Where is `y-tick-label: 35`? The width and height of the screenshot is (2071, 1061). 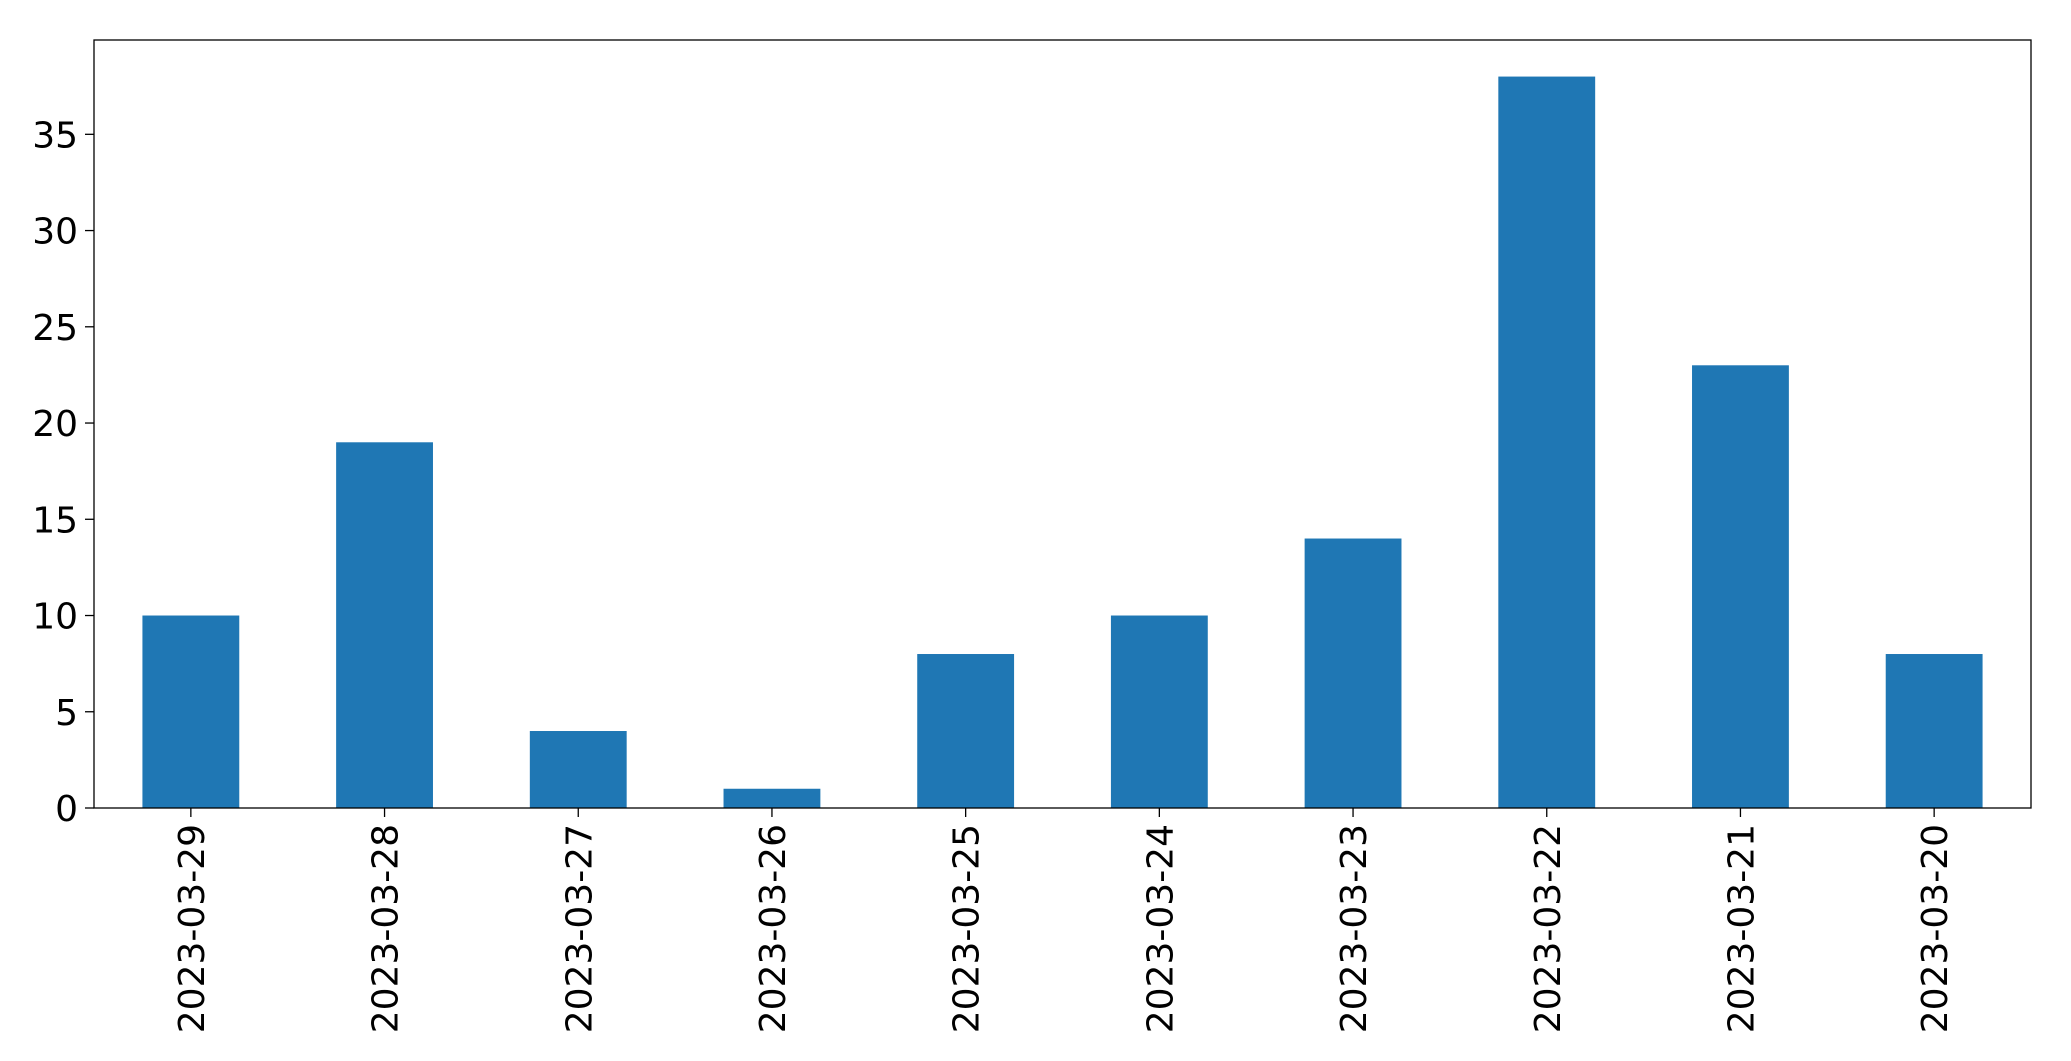 y-tick-label: 35 is located at coordinates (55, 135).